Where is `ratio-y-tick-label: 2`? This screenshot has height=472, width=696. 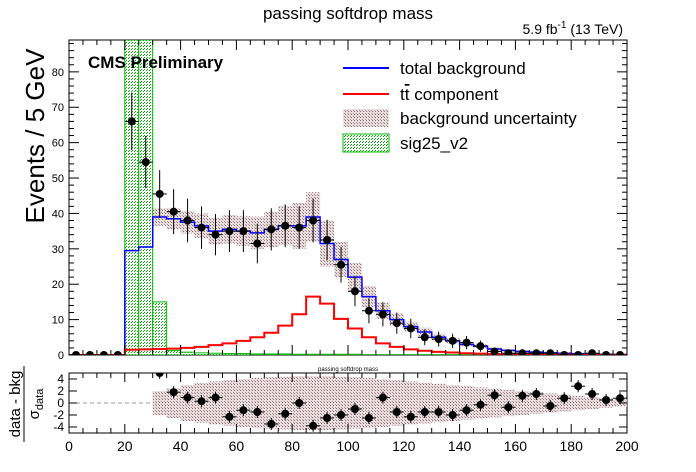
ratio-y-tick-label: 2 is located at coordinates (60, 391).